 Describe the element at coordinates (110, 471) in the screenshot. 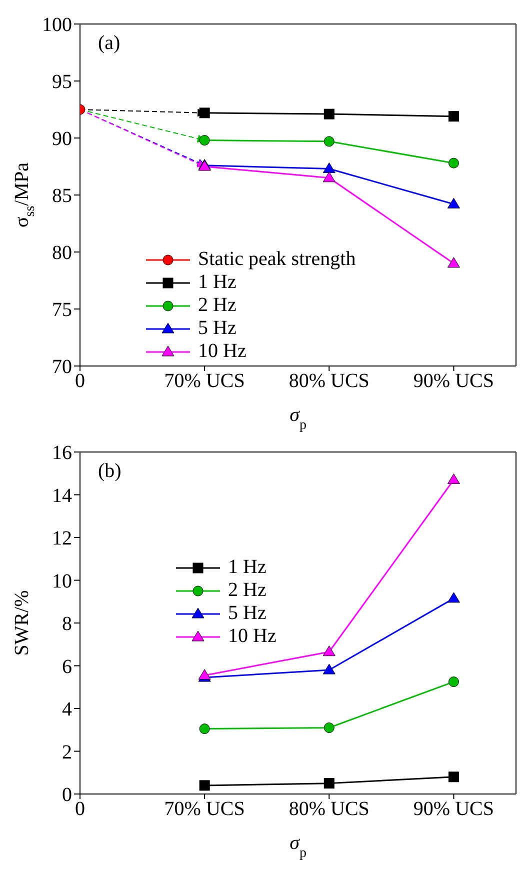

I see `chart-title: (b)` at that location.